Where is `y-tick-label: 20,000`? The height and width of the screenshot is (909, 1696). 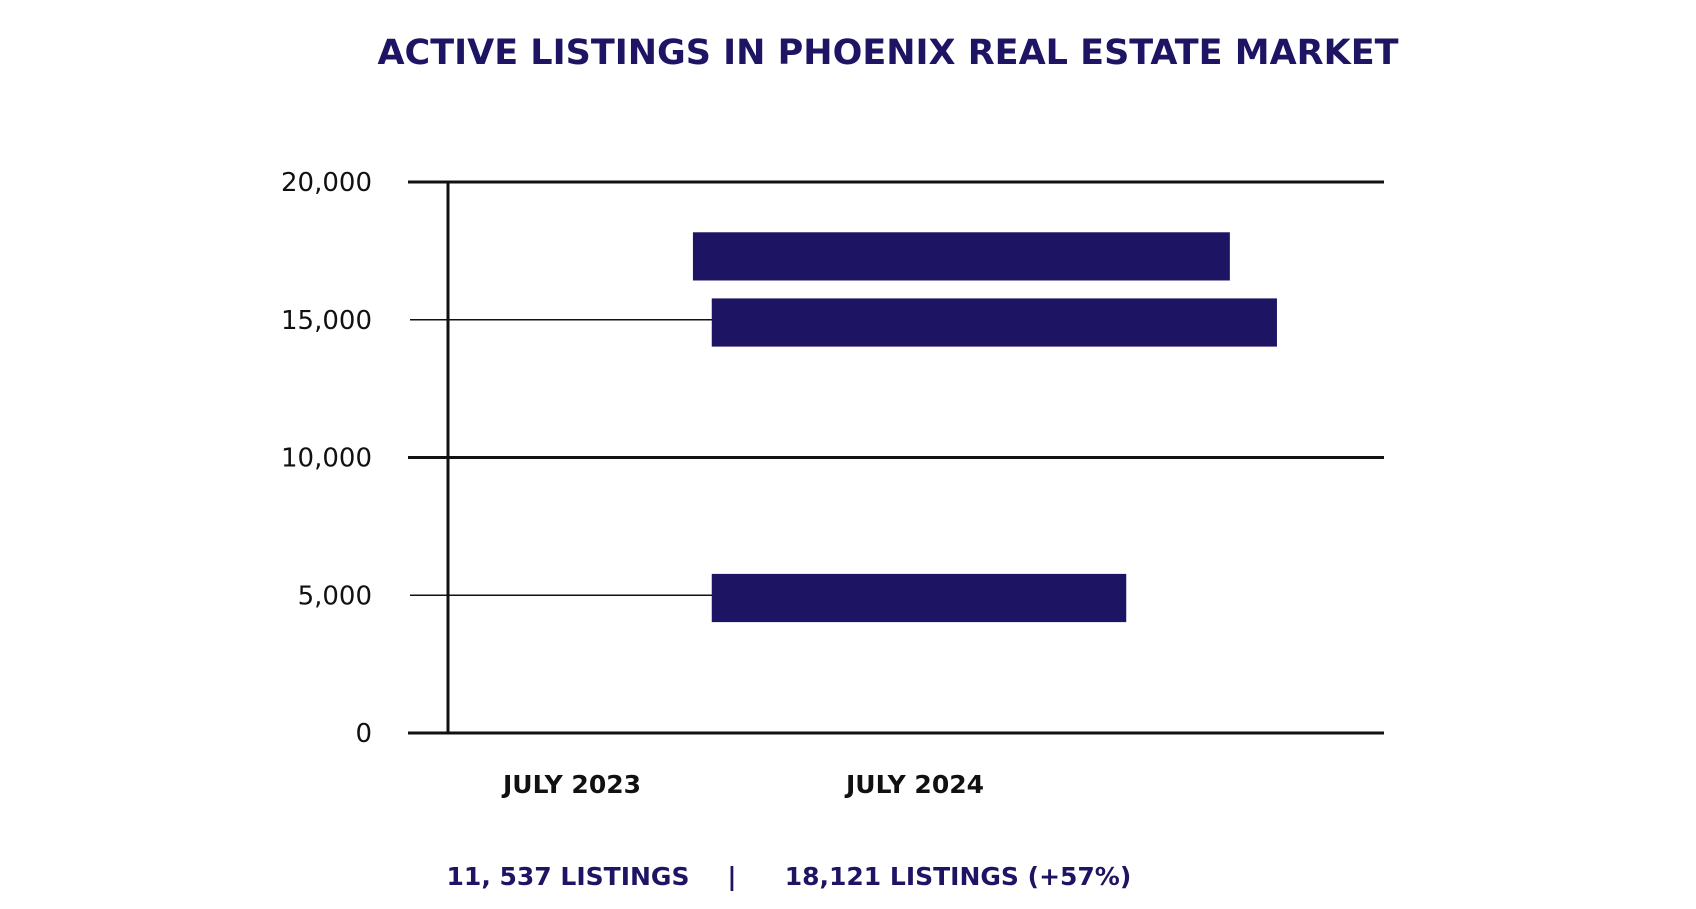 y-tick-label: 20,000 is located at coordinates (326, 183).